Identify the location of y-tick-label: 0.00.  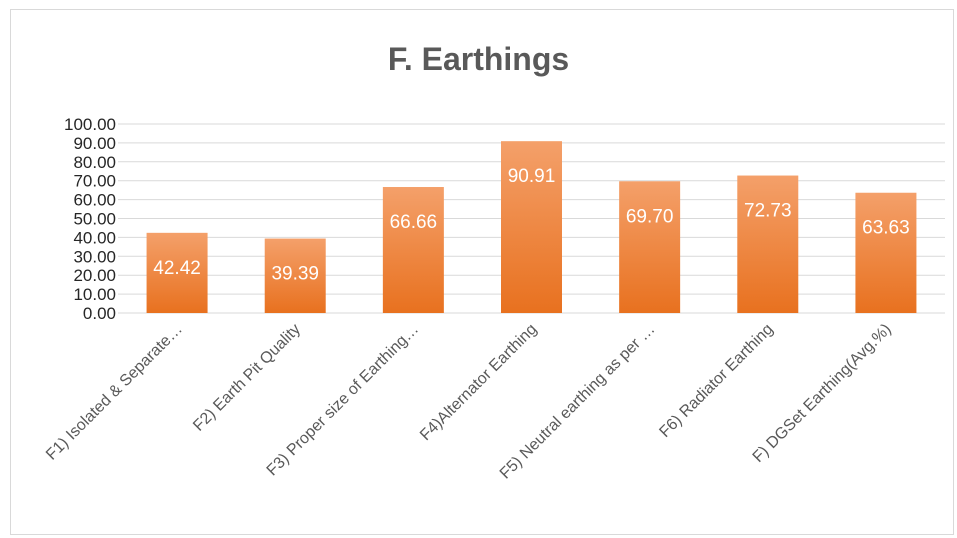
(99, 313).